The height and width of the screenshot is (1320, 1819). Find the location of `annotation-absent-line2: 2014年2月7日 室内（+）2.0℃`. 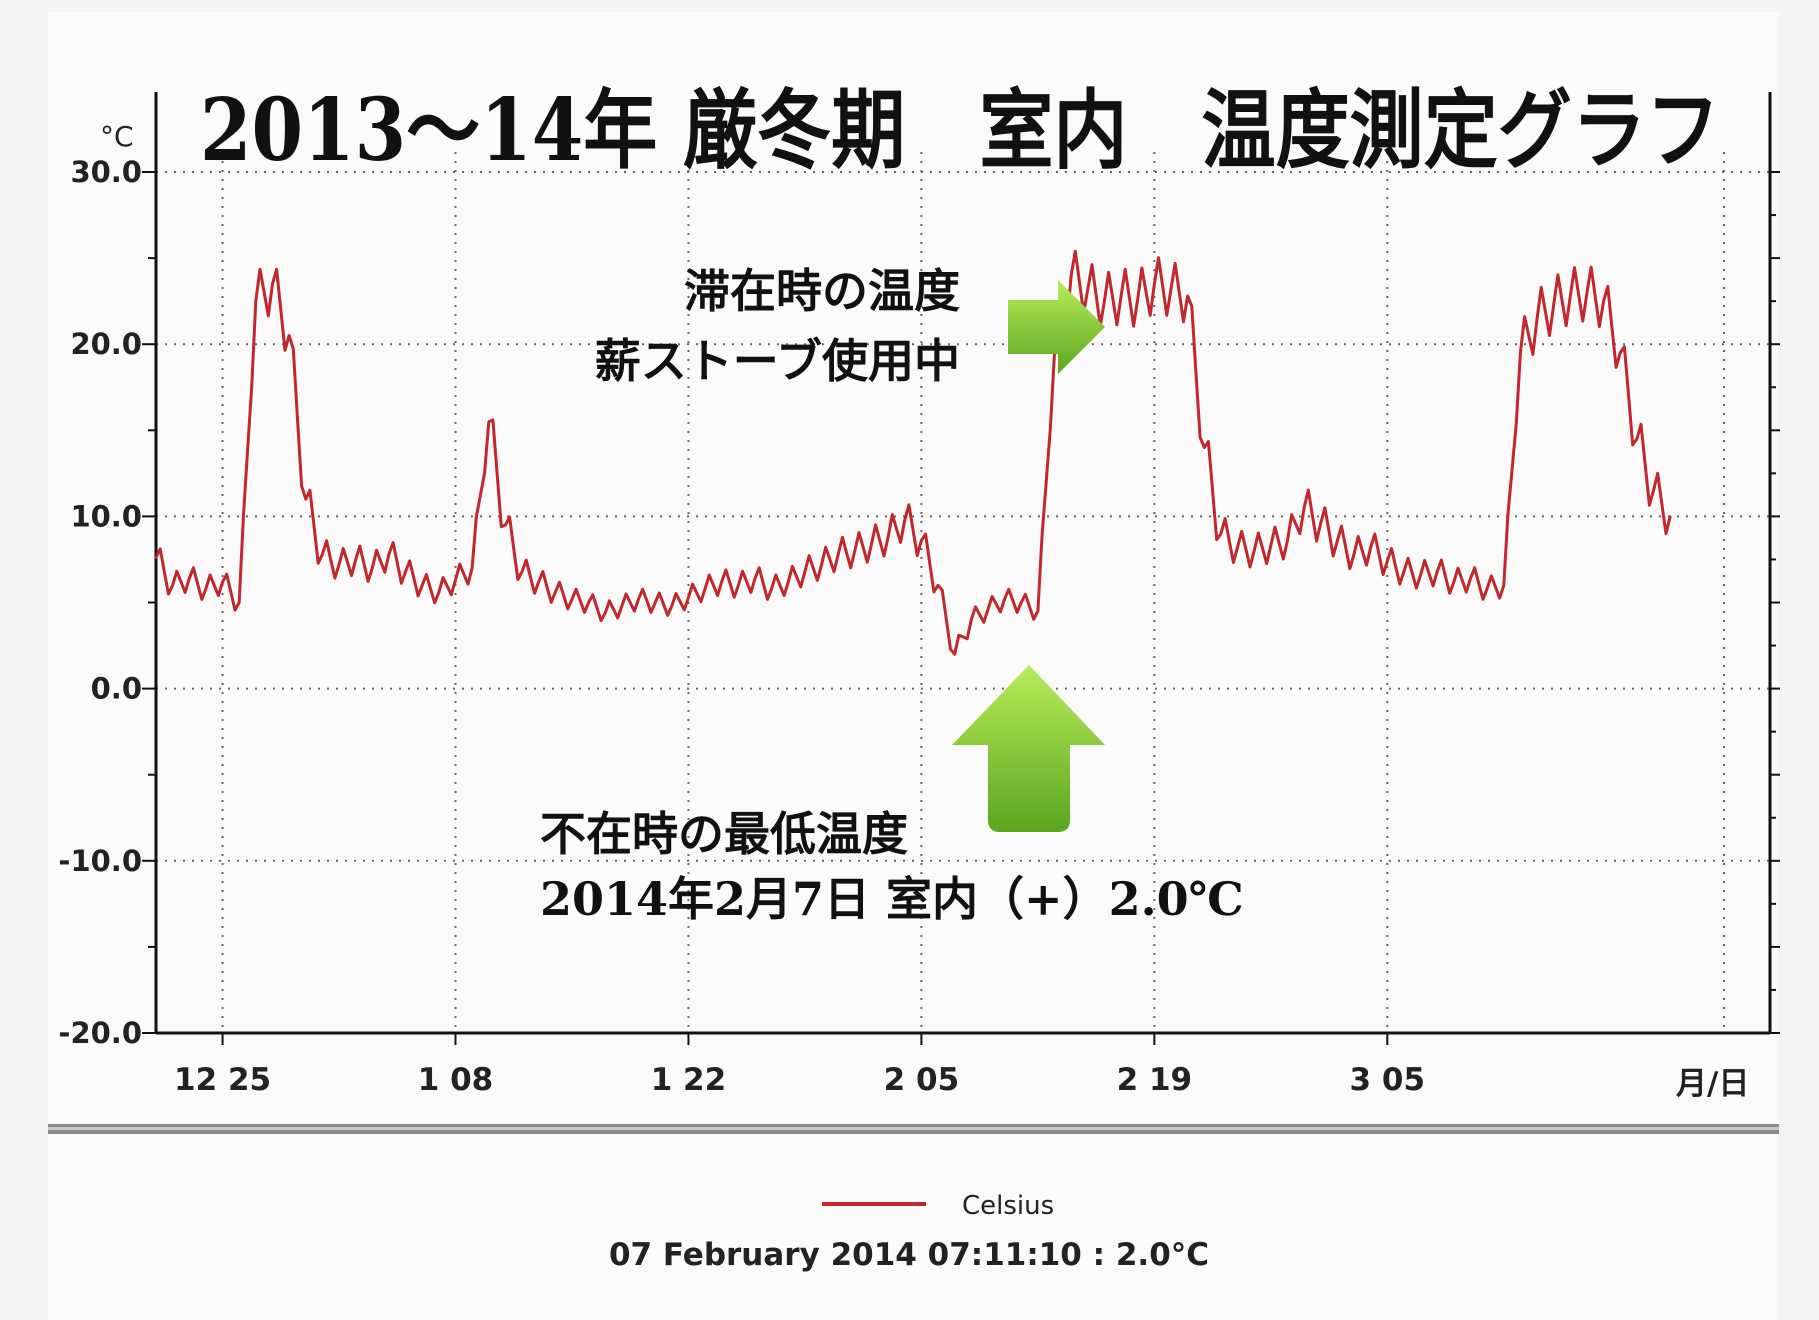

annotation-absent-line2: 2014年2月7日 室内（+）2.0℃ is located at coordinates (892, 899).